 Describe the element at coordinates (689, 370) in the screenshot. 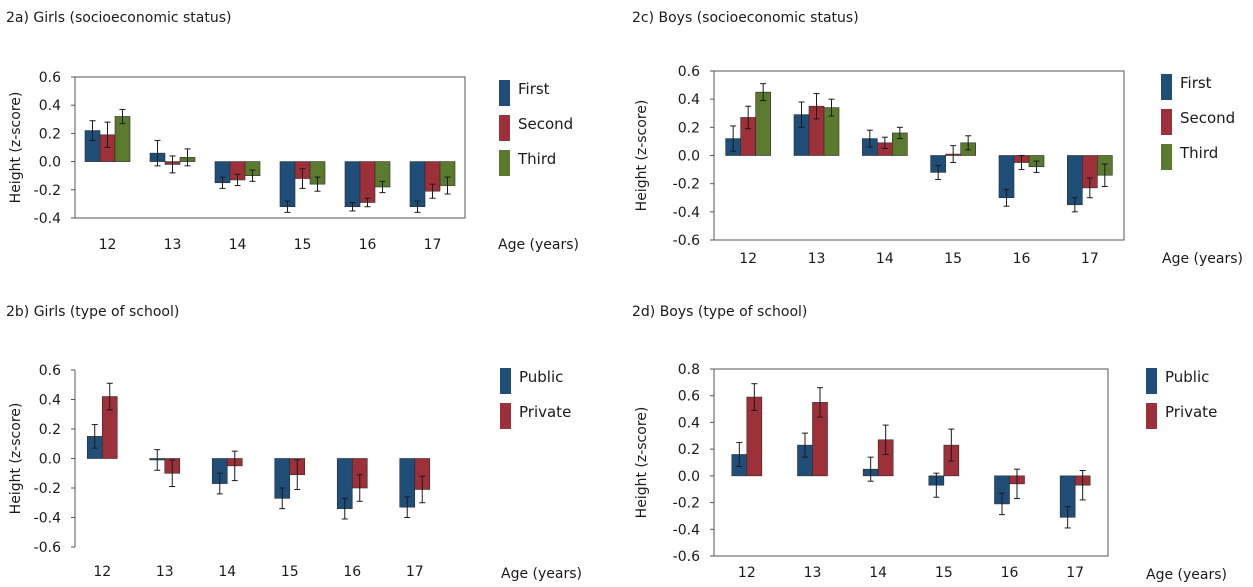

I see `y-tick-label: 0.8` at that location.